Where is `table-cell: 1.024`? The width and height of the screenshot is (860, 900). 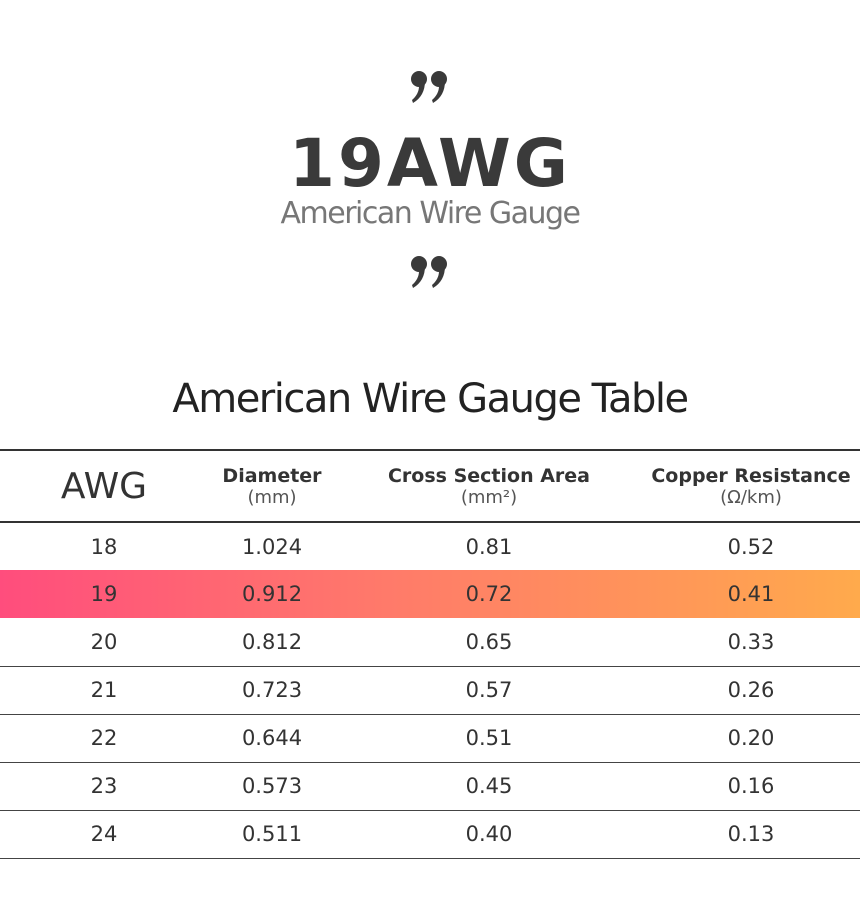
table-cell: 1.024 is located at coordinates (272, 546).